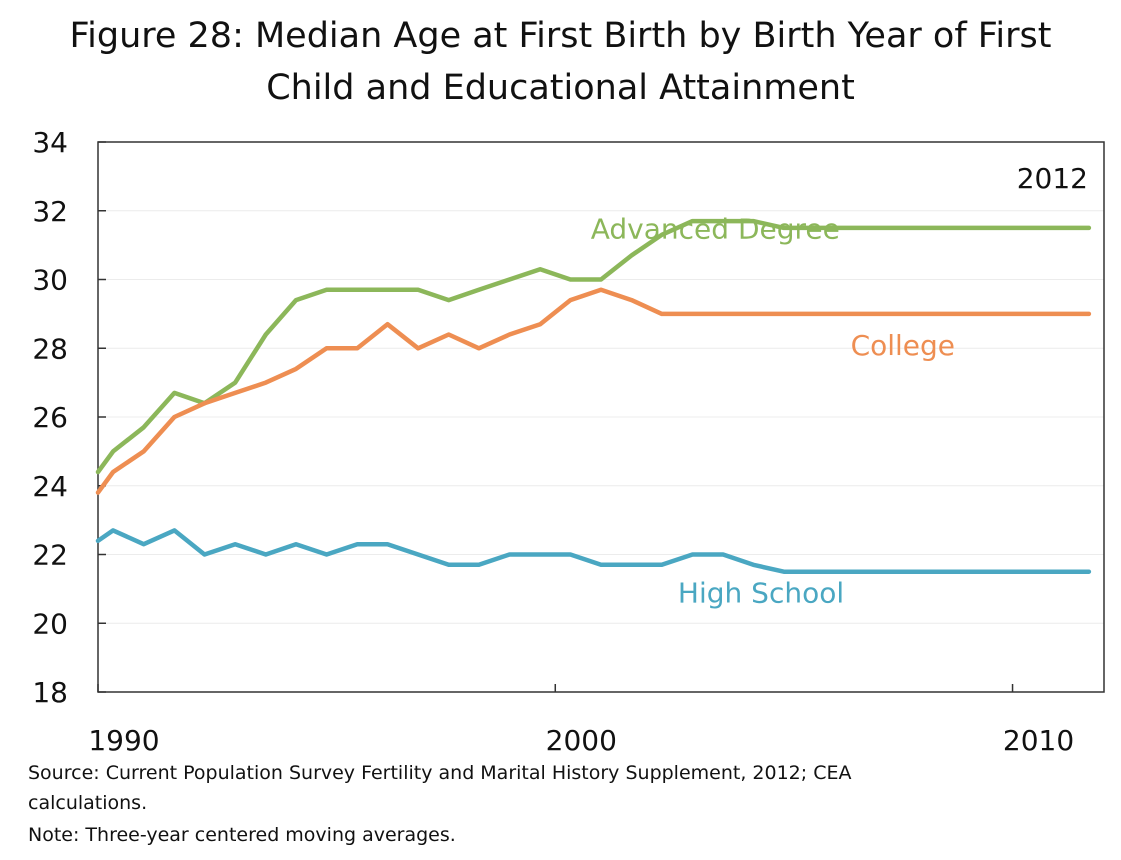  I want to click on y-tick-label-30: 30, so click(50, 280).